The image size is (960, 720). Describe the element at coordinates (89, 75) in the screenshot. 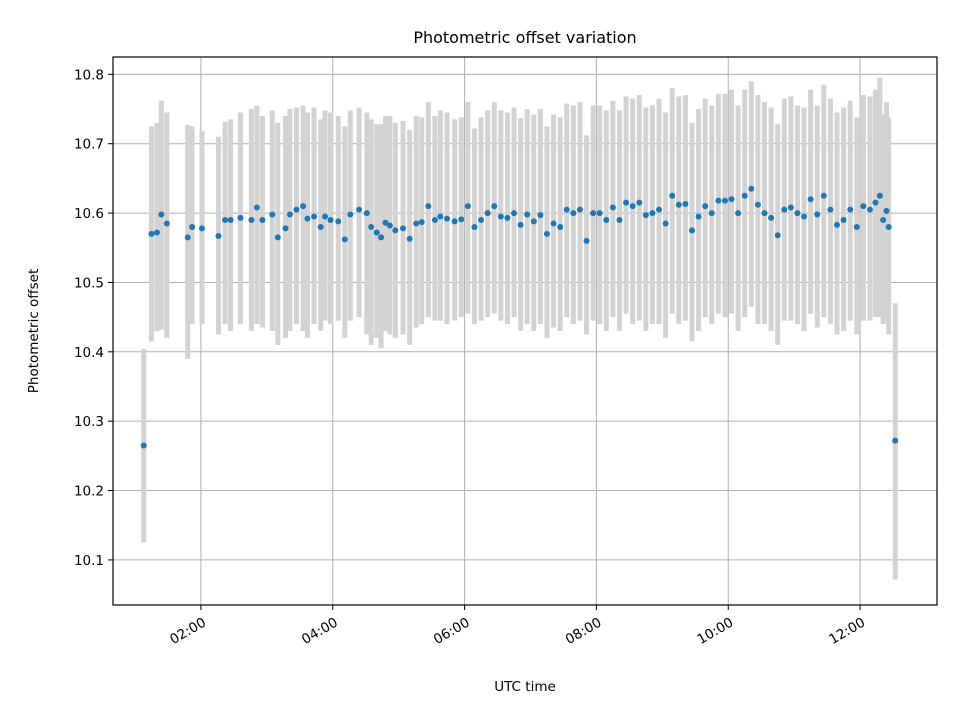

I see `y-tick-label: 10.8` at that location.